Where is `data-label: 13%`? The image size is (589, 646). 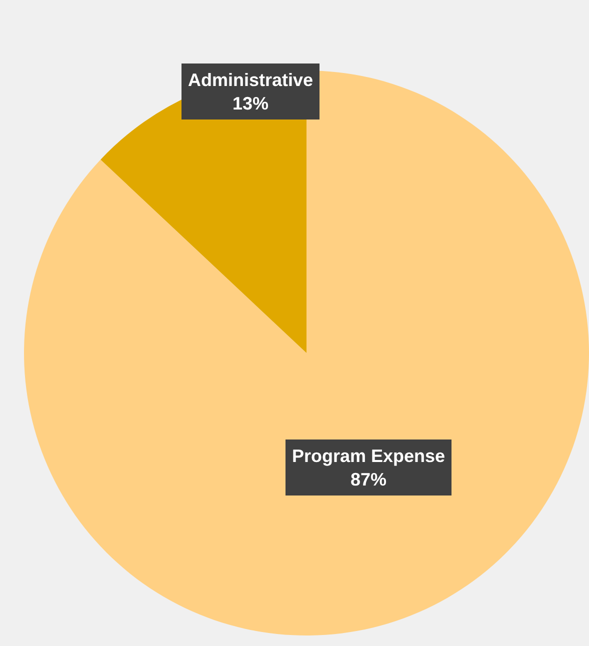
data-label: 13% is located at coordinates (250, 103).